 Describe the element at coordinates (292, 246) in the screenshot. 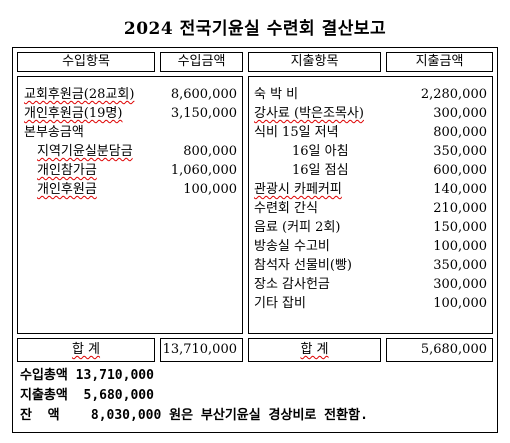

I see `expense-item: 방송실 수고비` at that location.